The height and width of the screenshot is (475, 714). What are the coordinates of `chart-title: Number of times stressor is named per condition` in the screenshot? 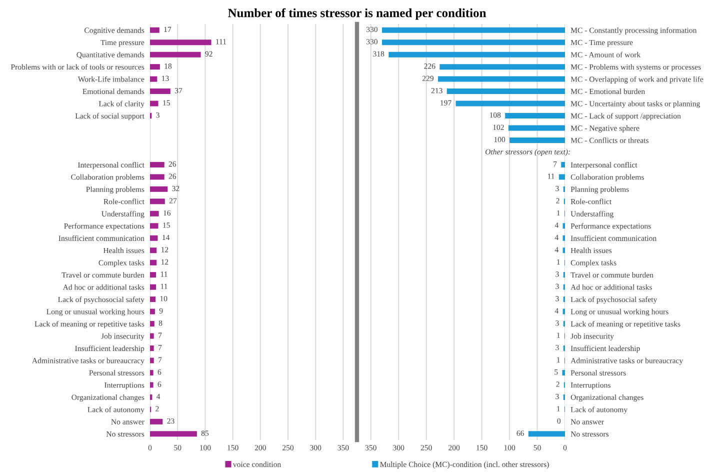 It's located at (357, 14).